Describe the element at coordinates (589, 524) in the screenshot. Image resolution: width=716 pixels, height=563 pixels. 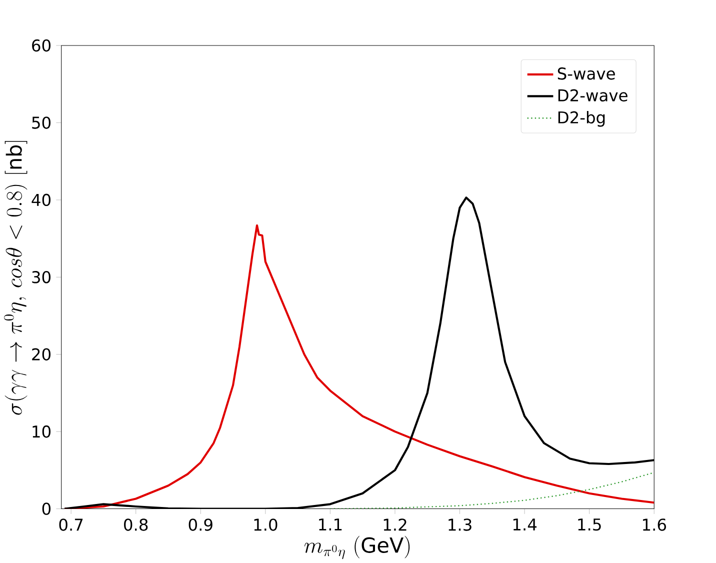
I see `x-tick-label: 1.5` at that location.